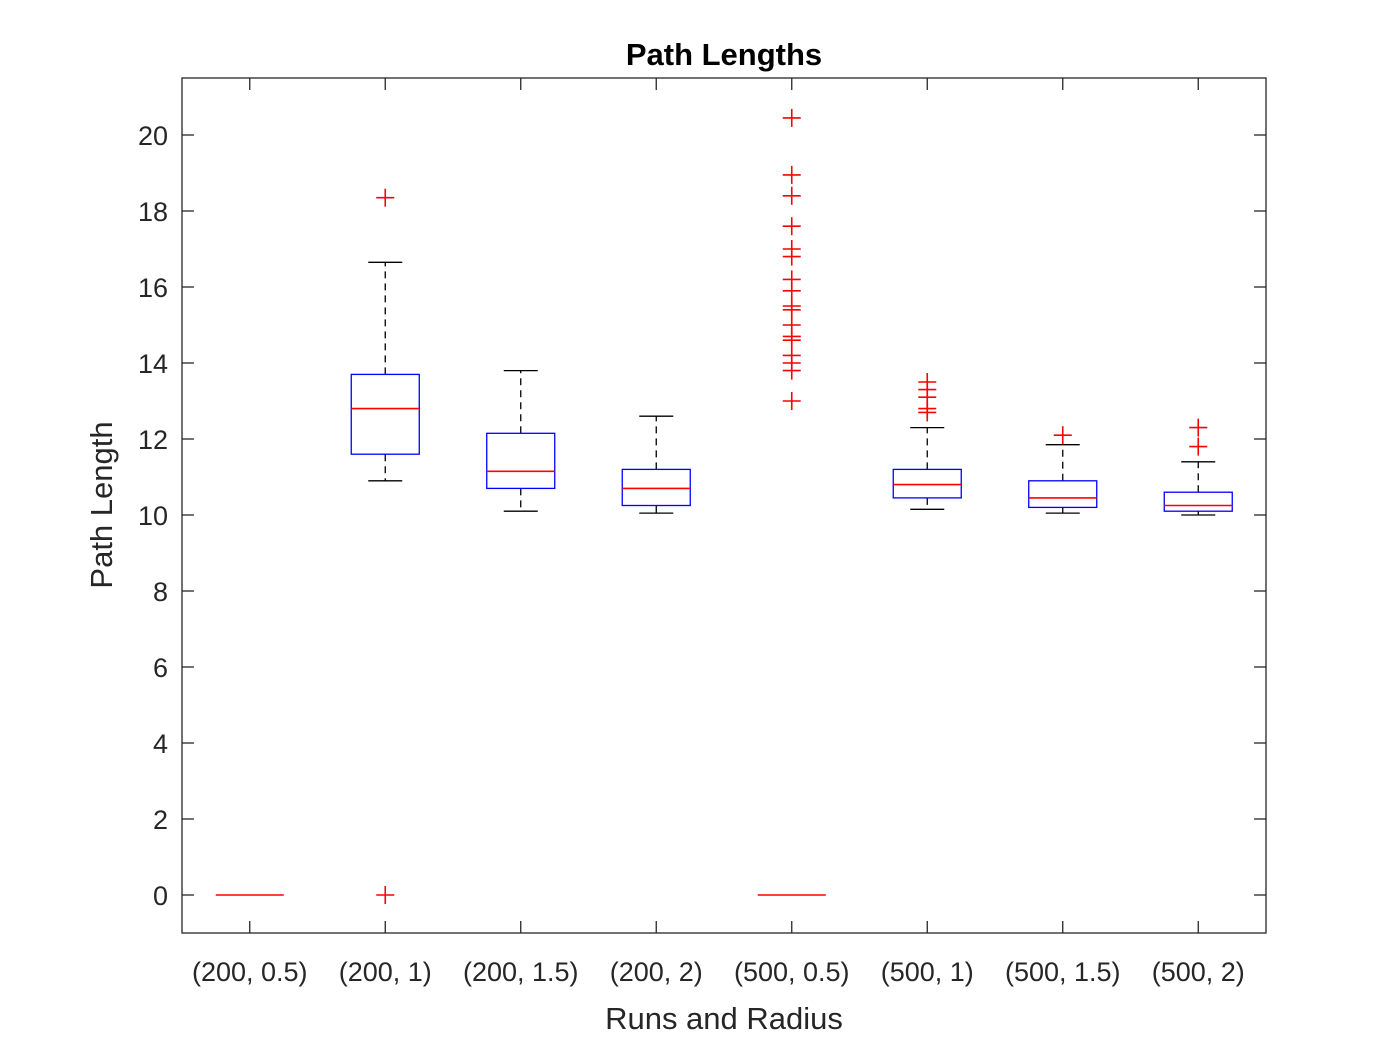 Image resolution: width=1400 pixels, height=1050 pixels. Describe the element at coordinates (153, 136) in the screenshot. I see `y-tick-label: 20` at that location.